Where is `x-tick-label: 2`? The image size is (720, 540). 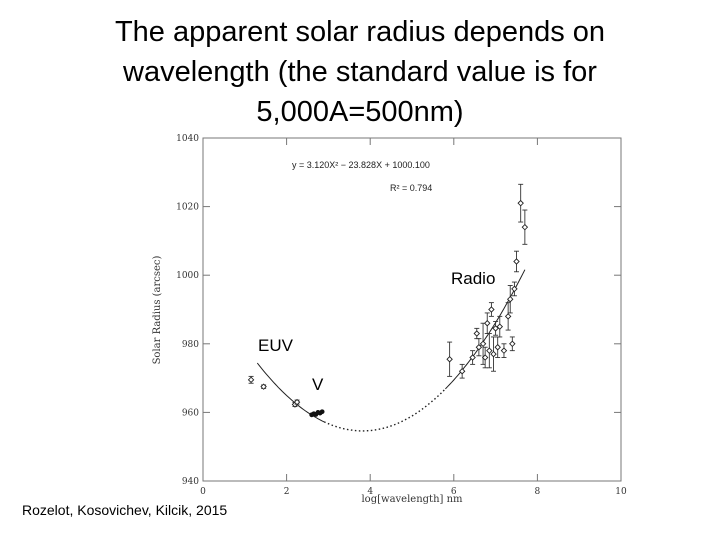
x-tick-label: 2 is located at coordinates (287, 492).